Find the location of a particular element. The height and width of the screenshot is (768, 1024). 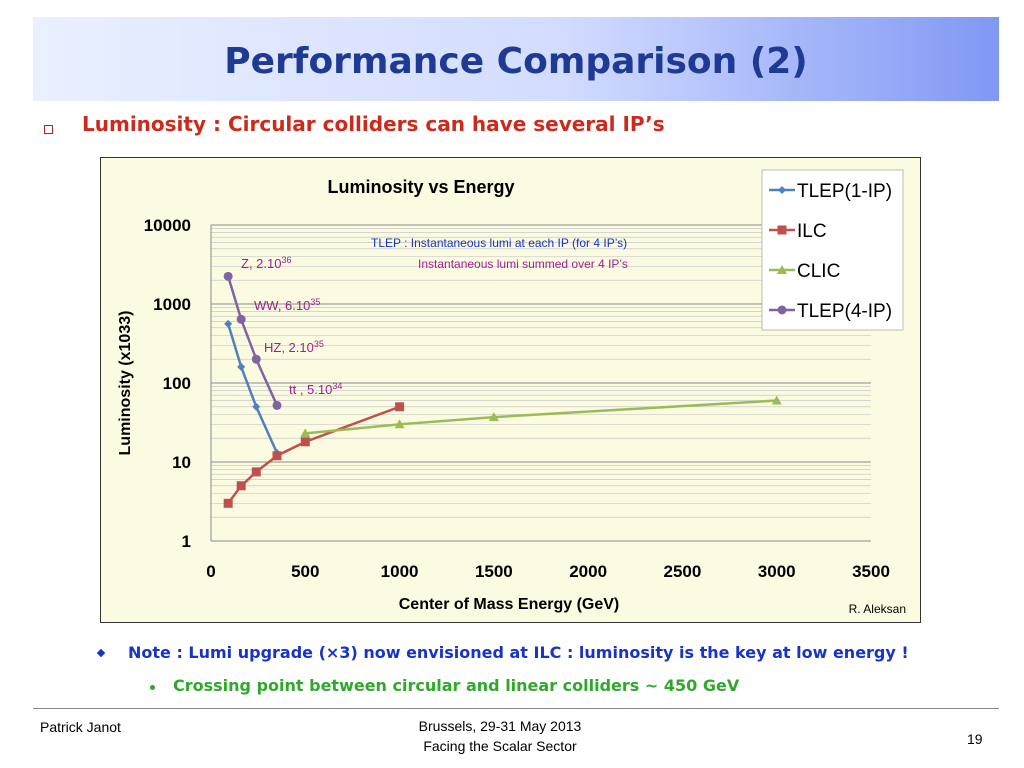

title-bar: Performance Comparison (2) is located at coordinates (516, 59).